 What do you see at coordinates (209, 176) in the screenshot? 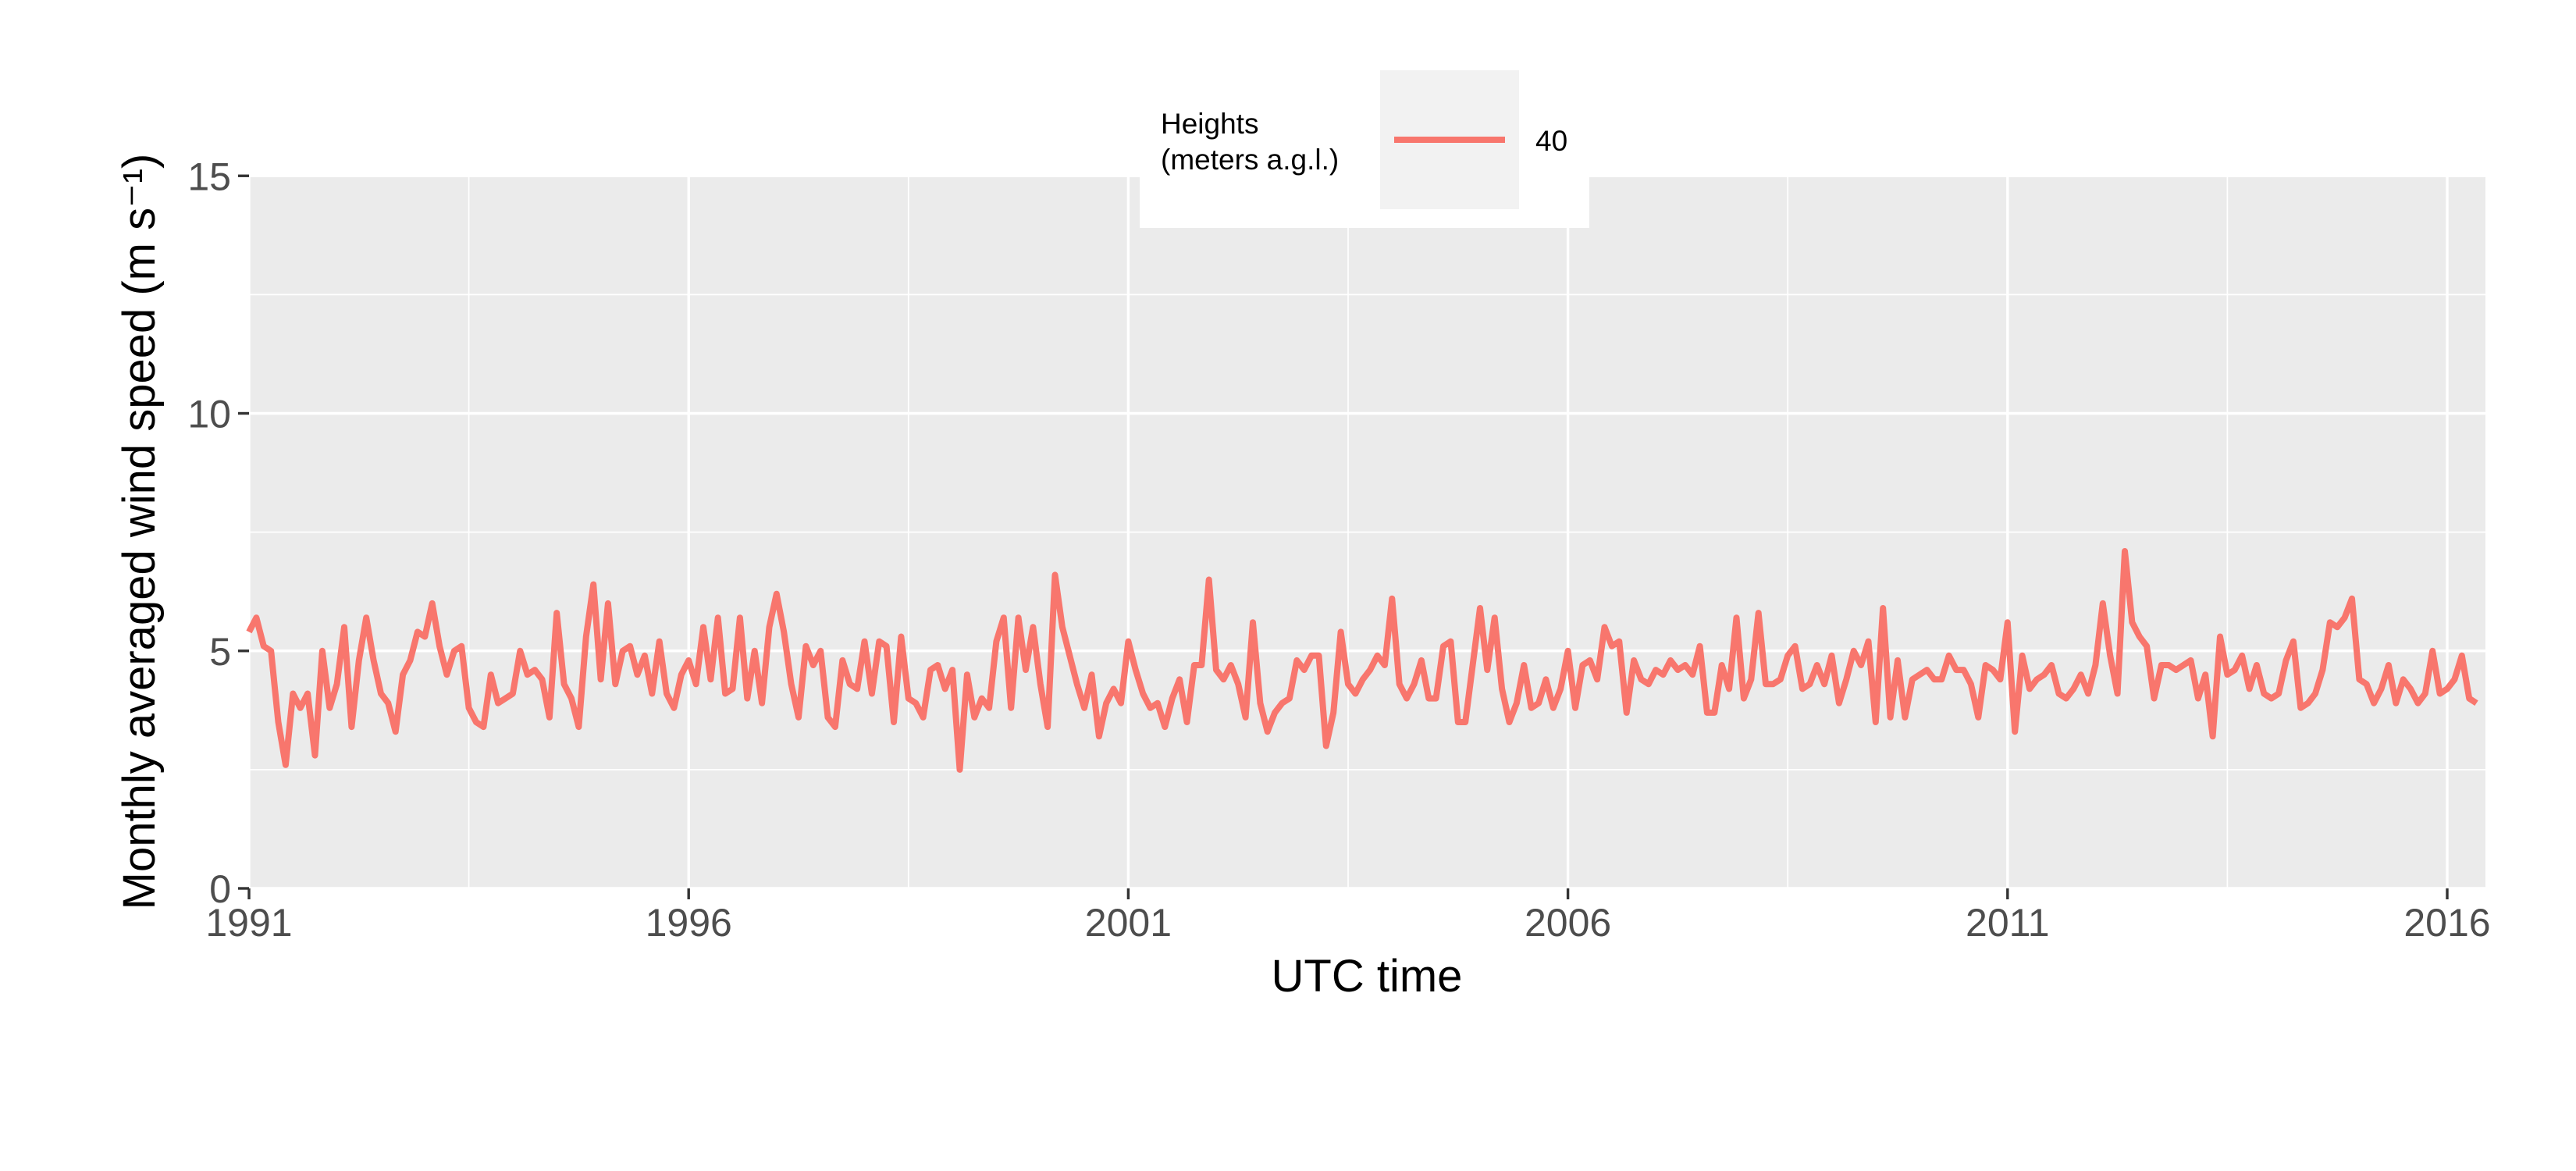
I see `y-tick-label: 15` at bounding box center [209, 176].